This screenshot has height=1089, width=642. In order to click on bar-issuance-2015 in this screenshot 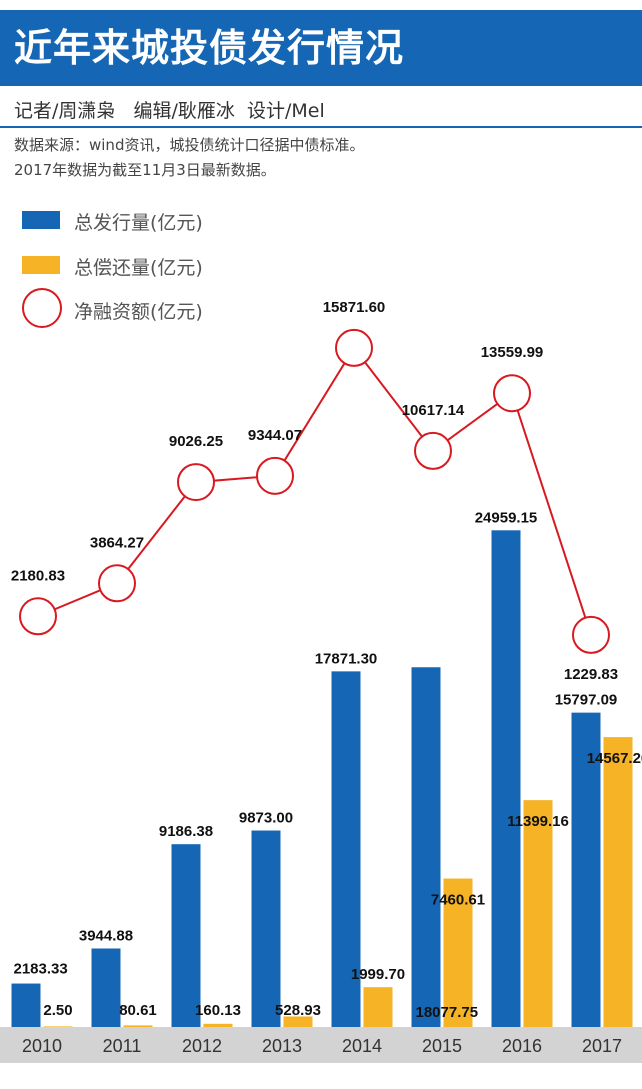, I will do `click(426, 847)`.